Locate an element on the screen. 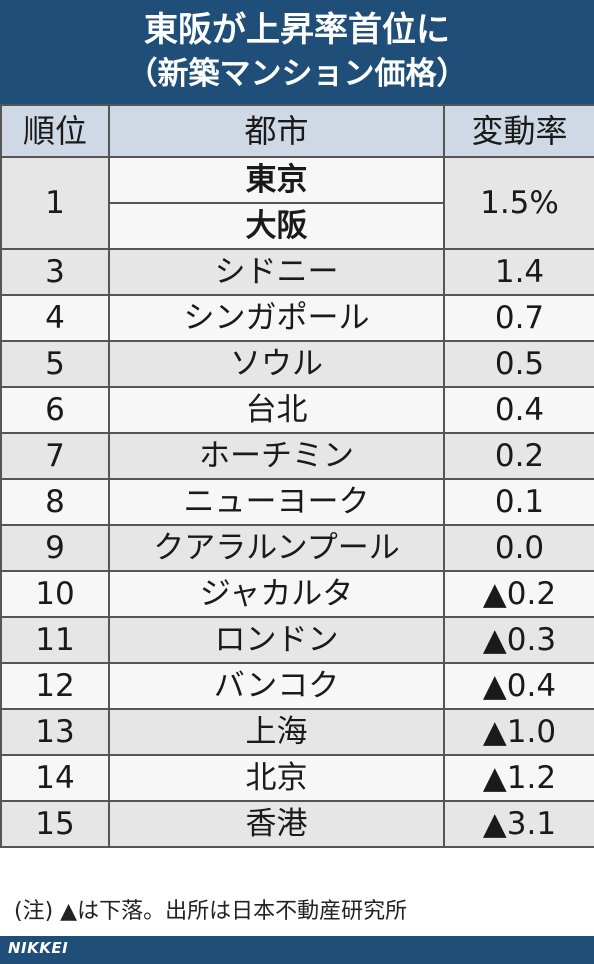 The image size is (594, 964). rank-cell: 4 is located at coordinates (55, 318).